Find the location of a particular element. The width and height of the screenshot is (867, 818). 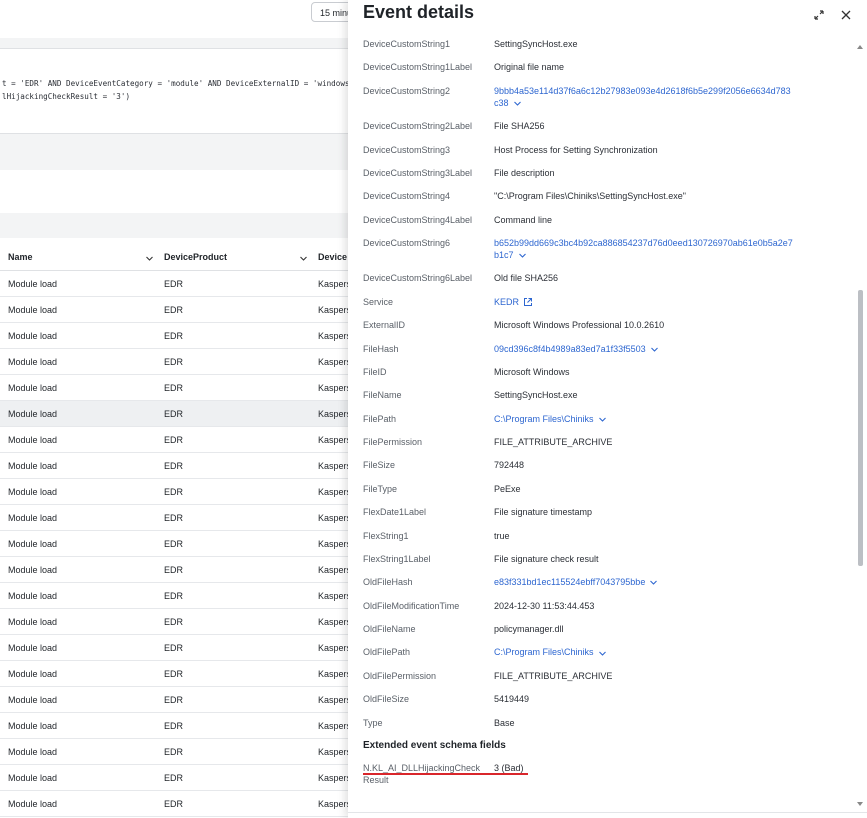

field-label: OldFilePath is located at coordinates (387, 652).